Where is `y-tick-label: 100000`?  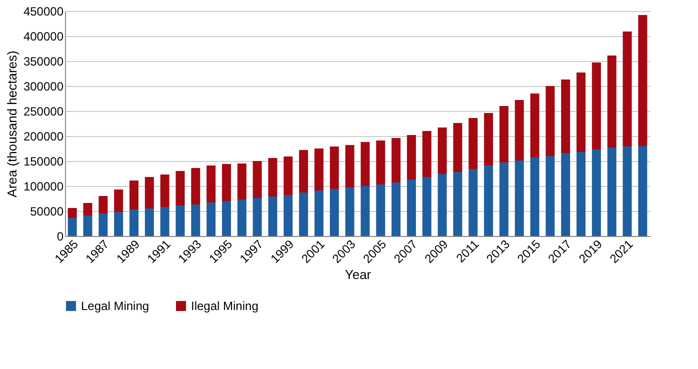
y-tick-label: 100000 is located at coordinates (43, 187).